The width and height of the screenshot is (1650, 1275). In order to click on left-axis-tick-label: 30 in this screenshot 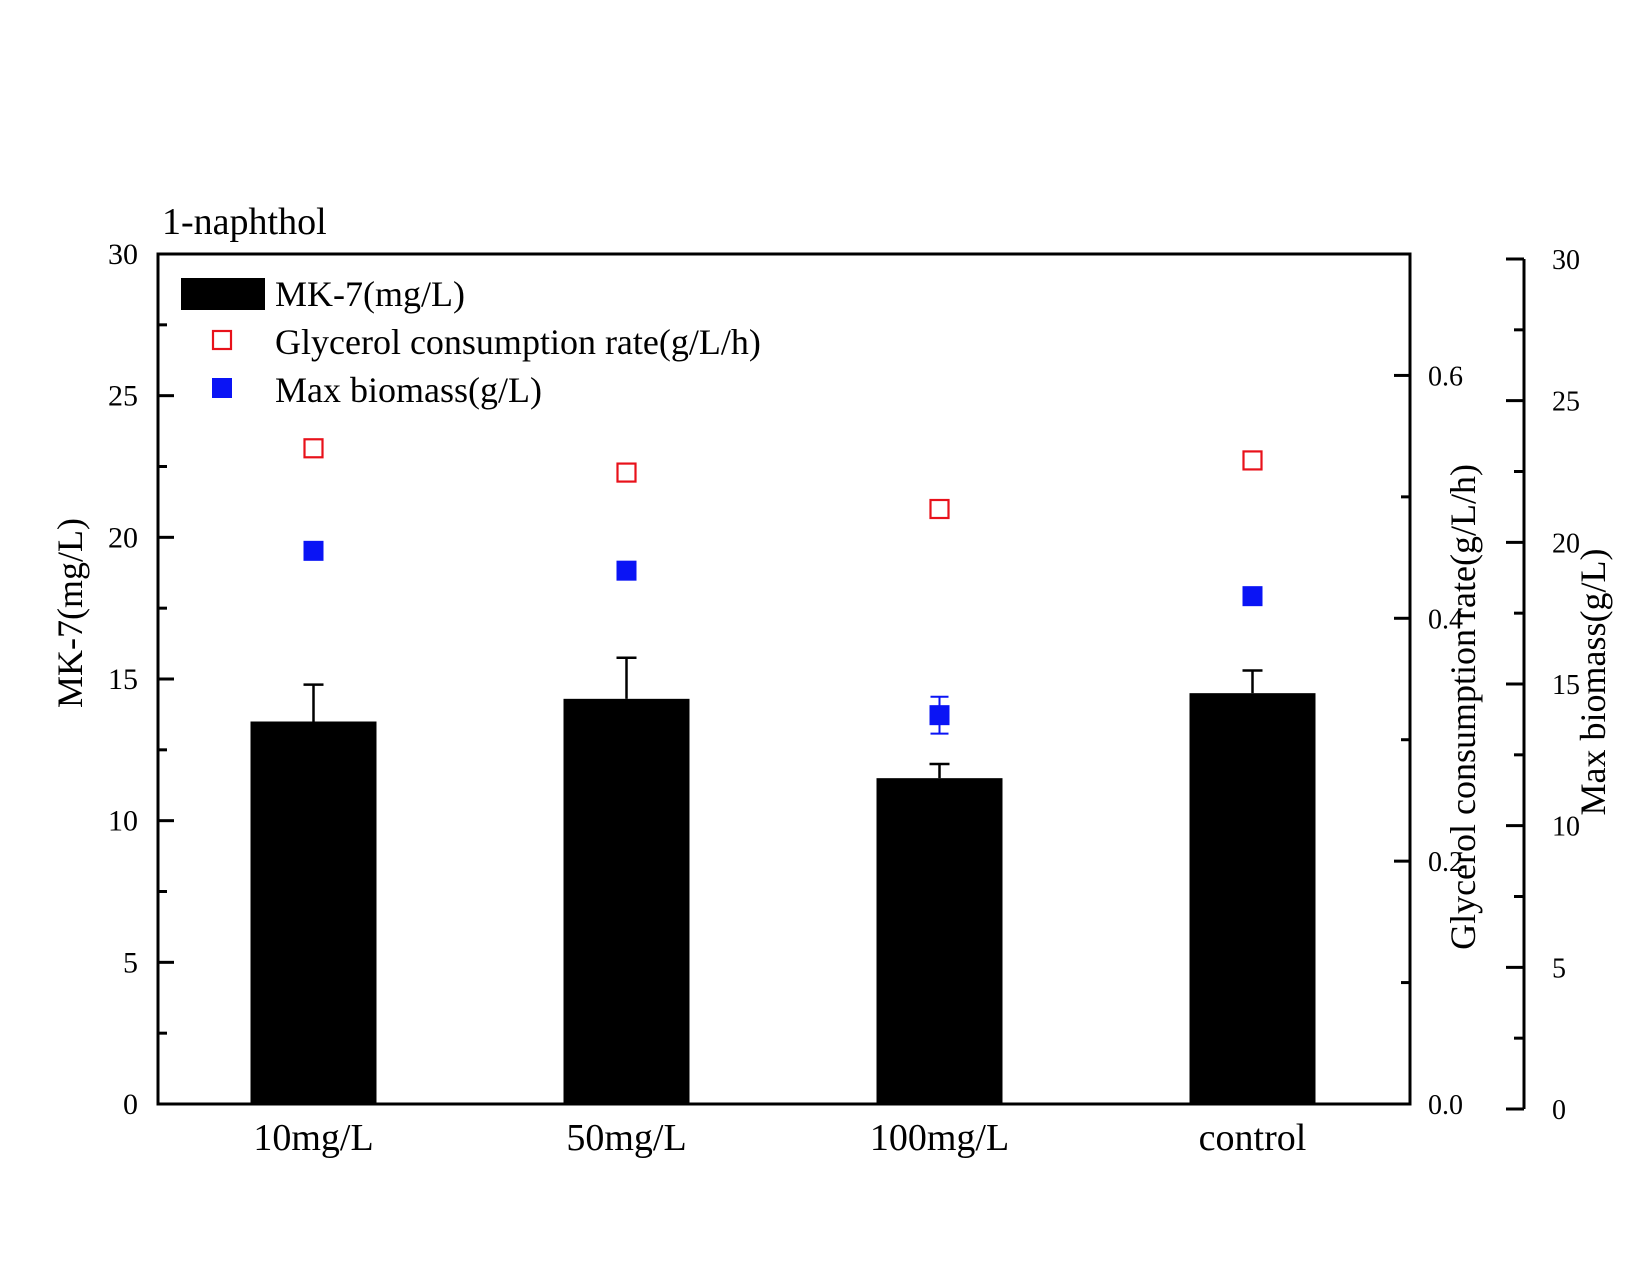, I will do `click(123, 254)`.